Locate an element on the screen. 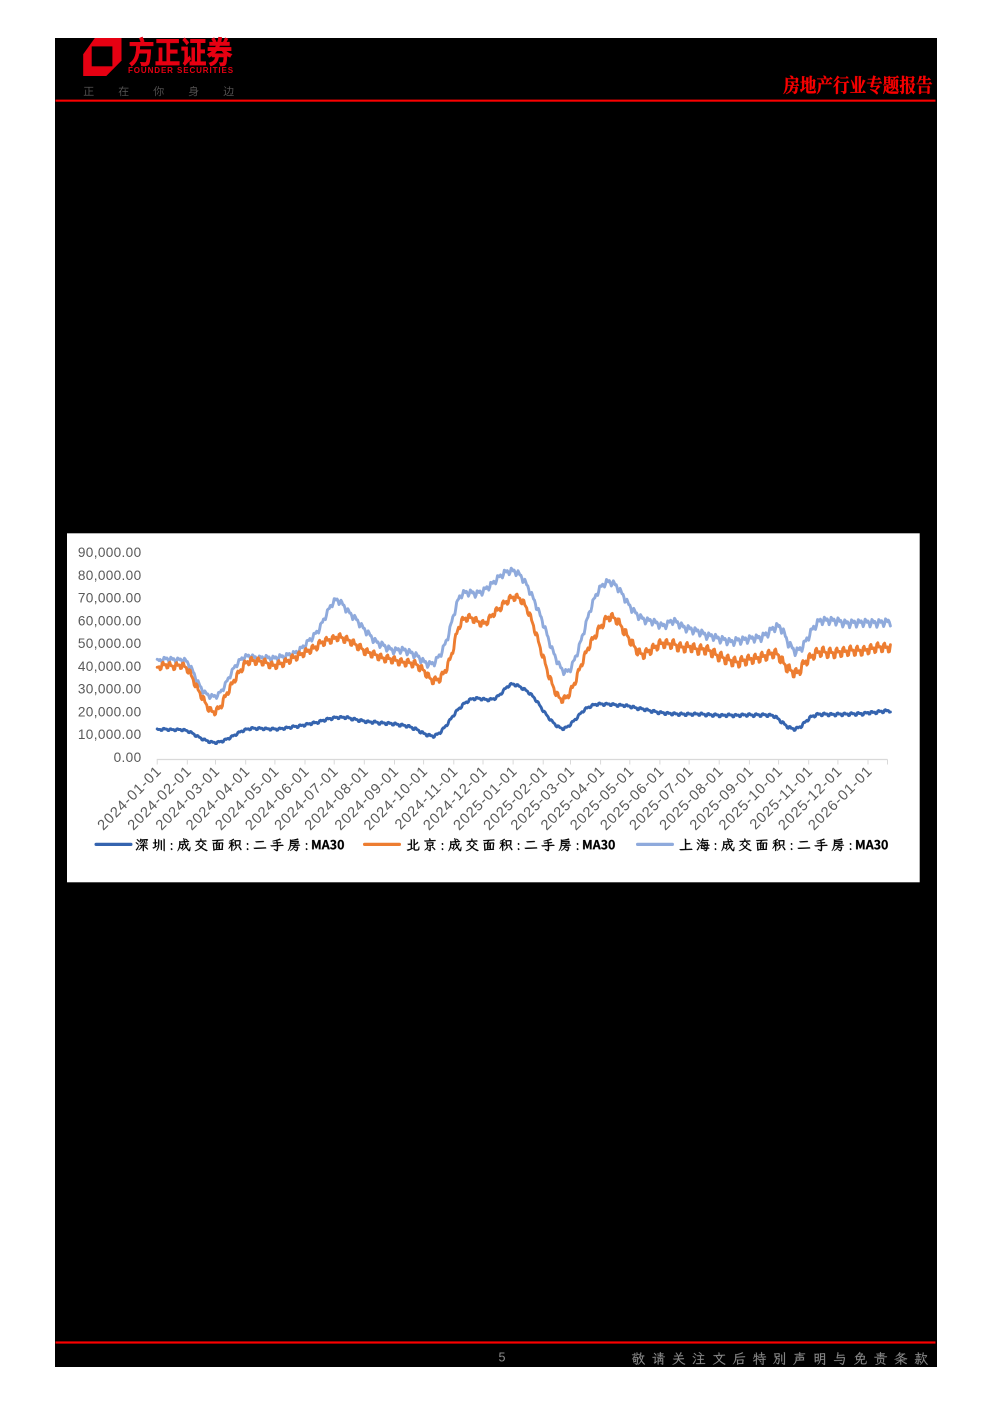  svg-text: 5 is located at coordinates (502, 1358).